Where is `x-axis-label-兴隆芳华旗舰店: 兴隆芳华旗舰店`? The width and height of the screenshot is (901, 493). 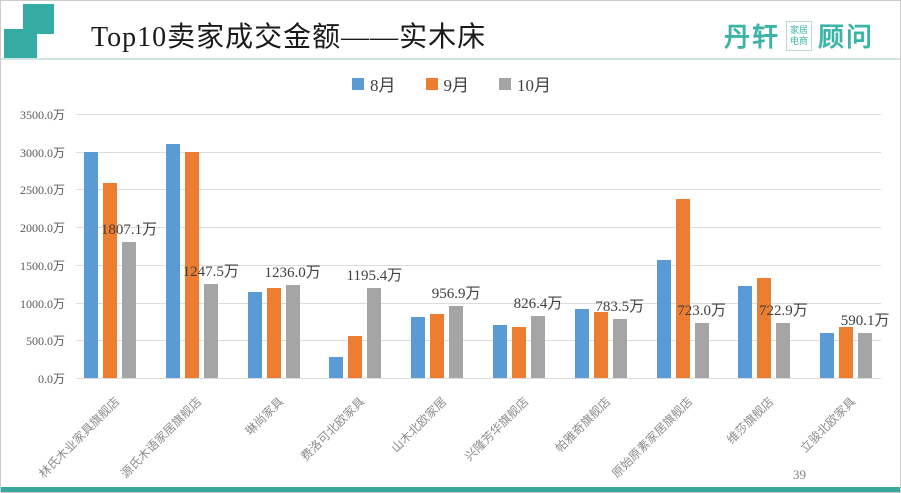
x-axis-label-兴隆芳华旗舰店: 兴隆芳华旗舰店 is located at coordinates (497, 429).